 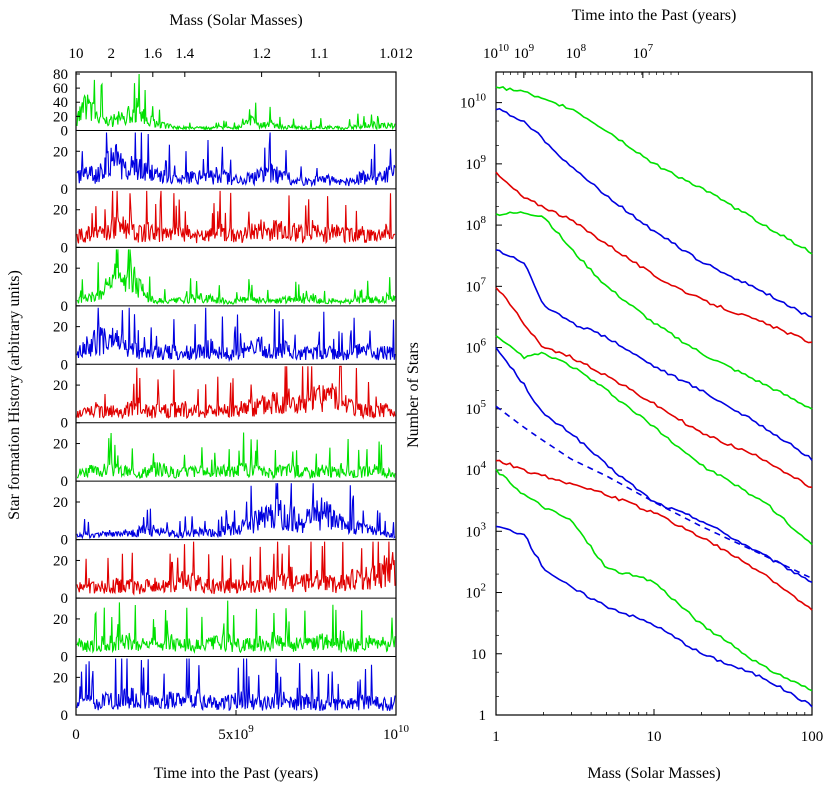 I want to click on left-top-tick-label: 1.6, so click(x=152, y=54).